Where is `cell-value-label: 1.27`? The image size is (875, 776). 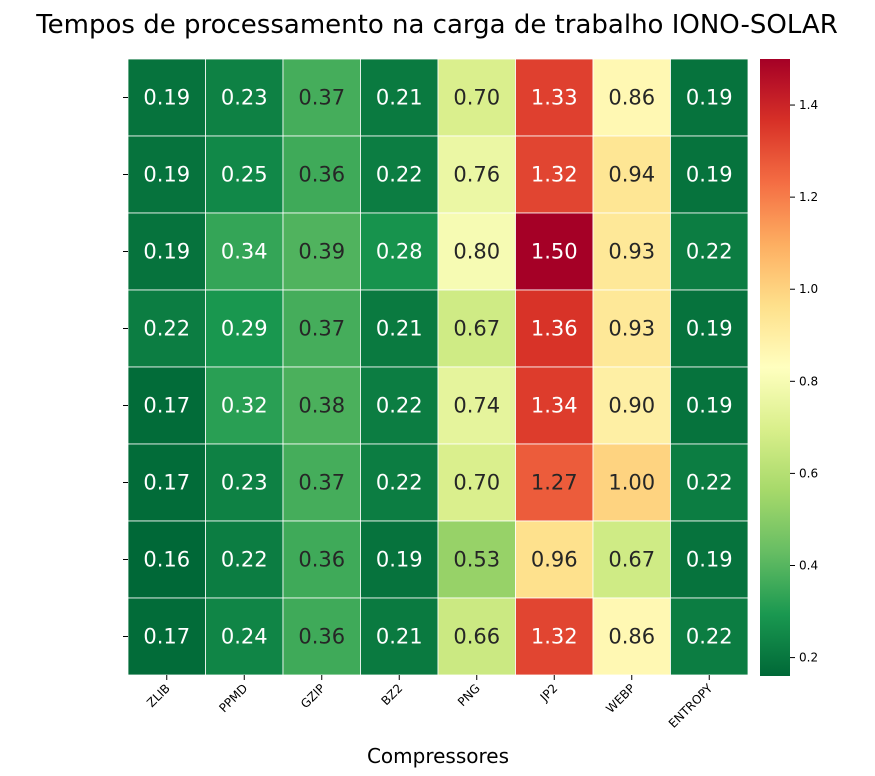
cell-value-label: 1.27 is located at coordinates (554, 483).